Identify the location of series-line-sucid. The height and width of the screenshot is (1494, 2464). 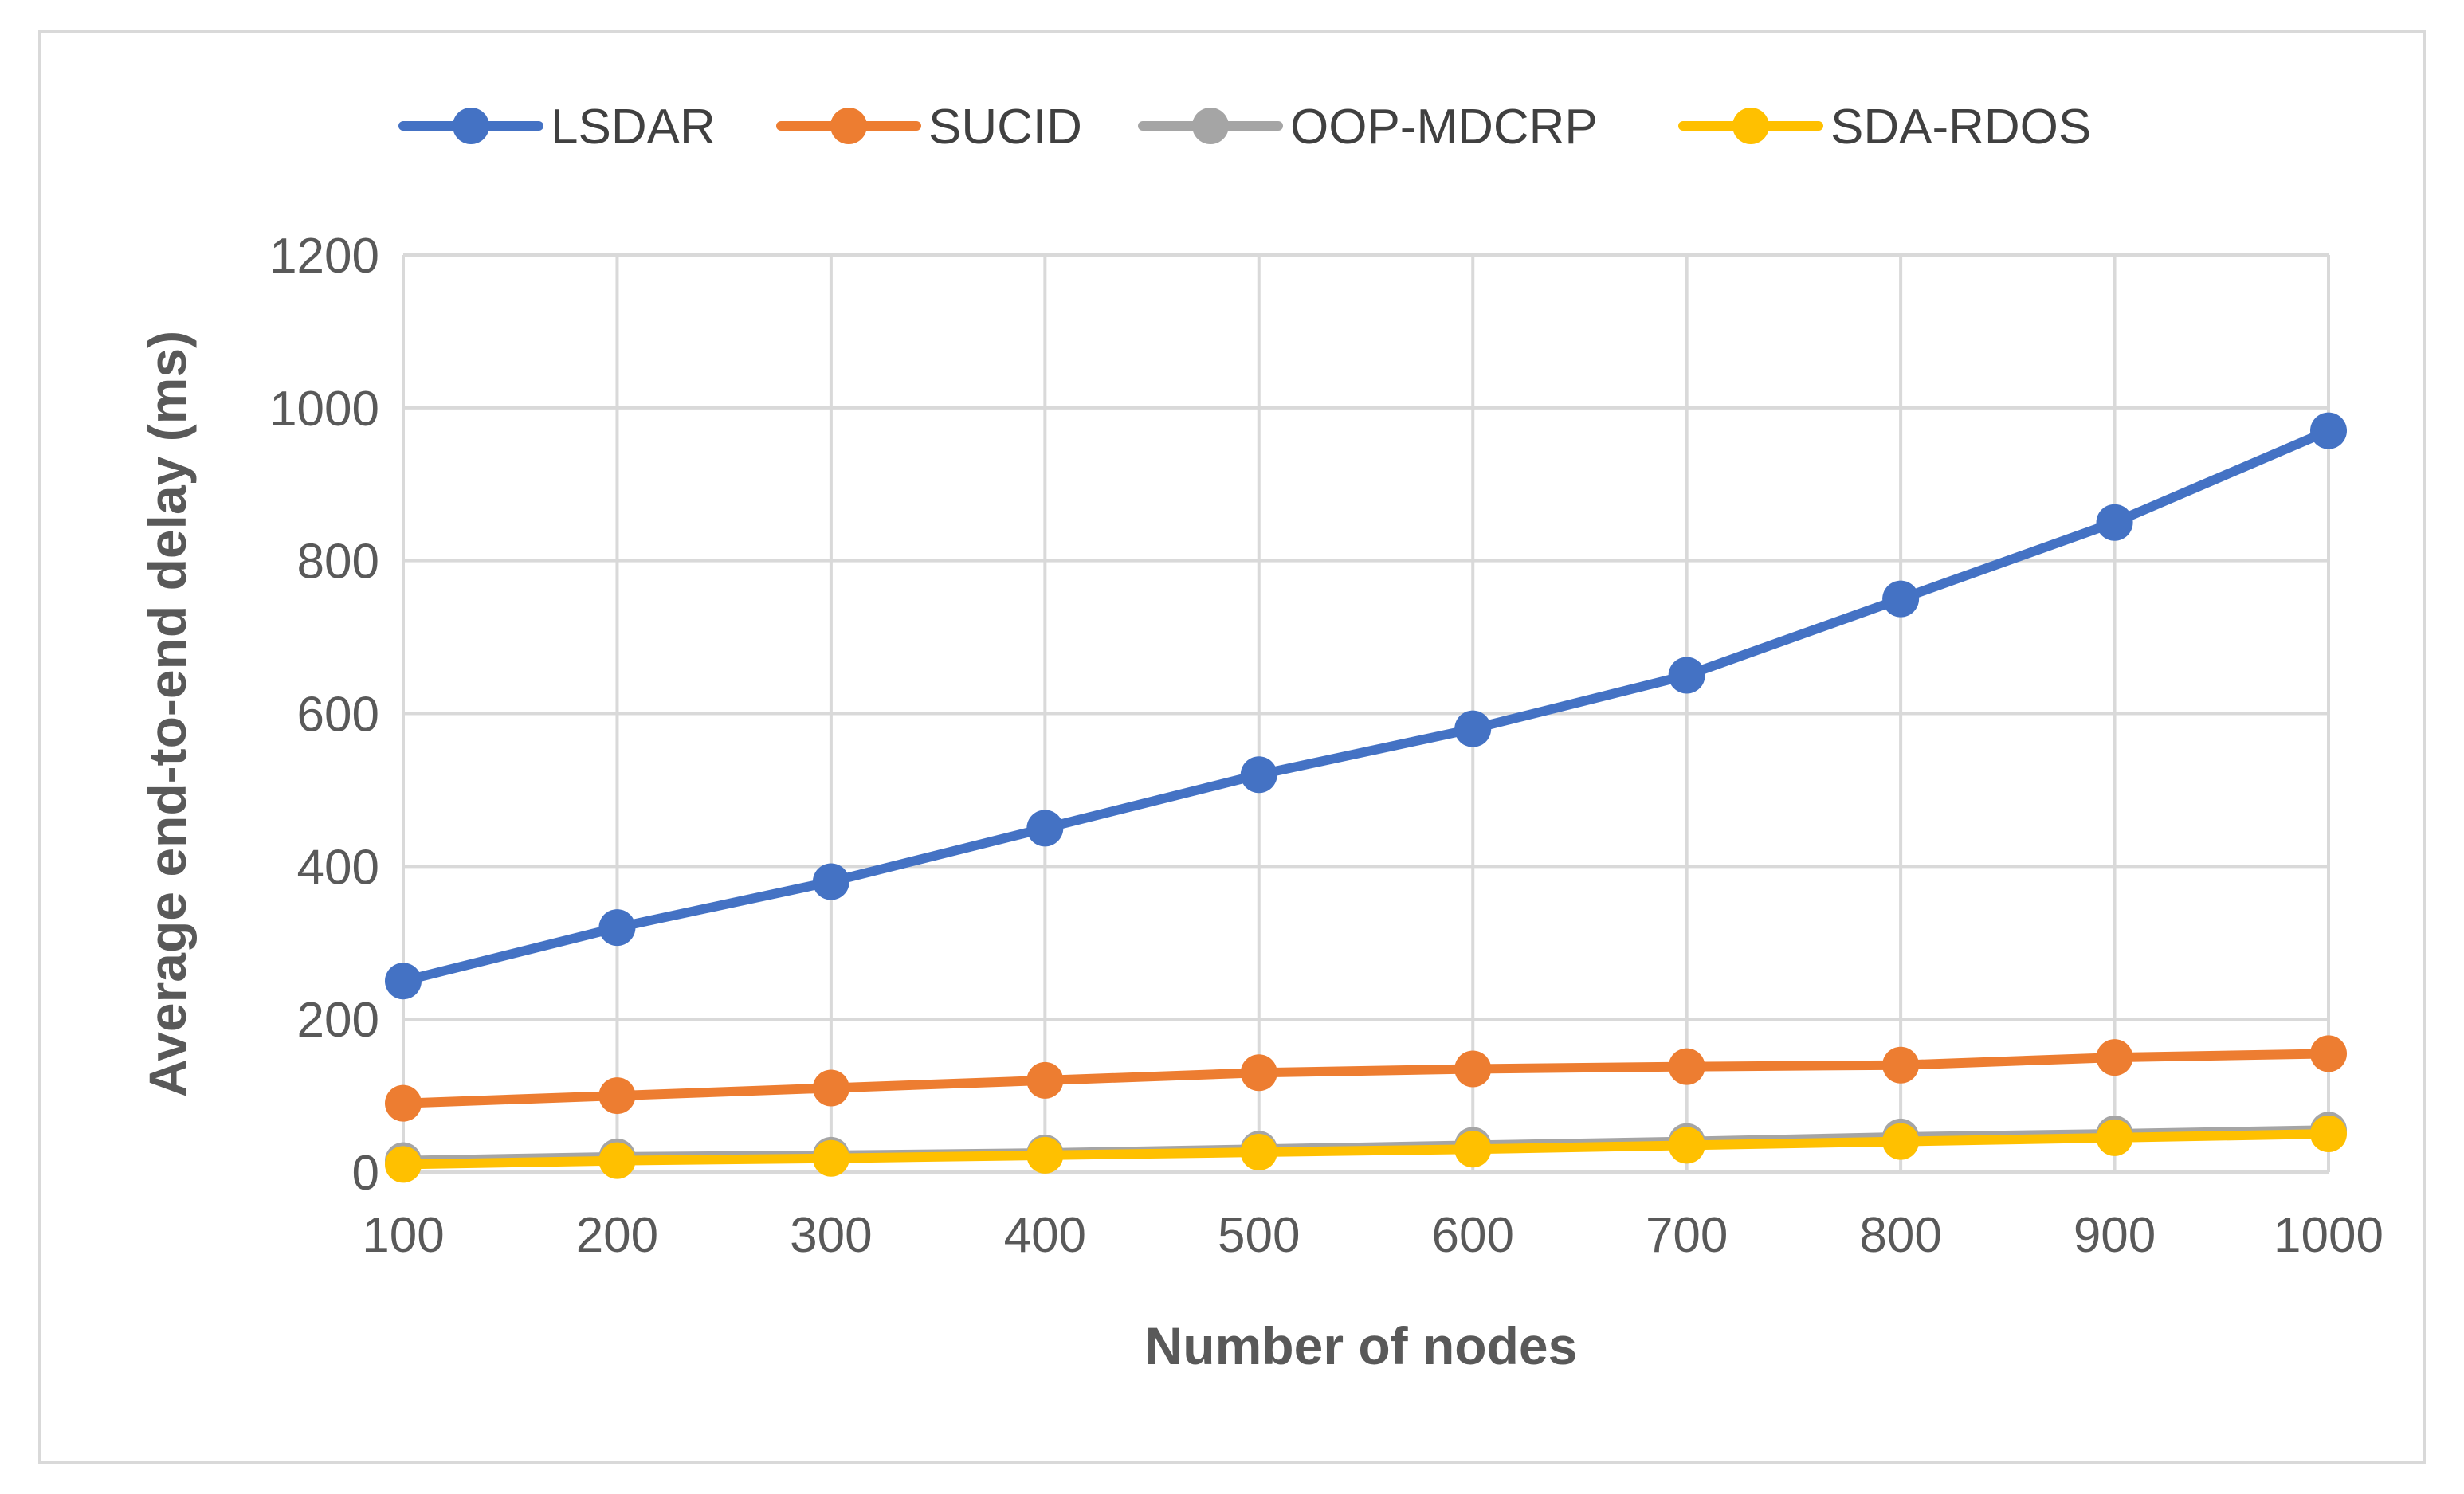
(1365, 1078).